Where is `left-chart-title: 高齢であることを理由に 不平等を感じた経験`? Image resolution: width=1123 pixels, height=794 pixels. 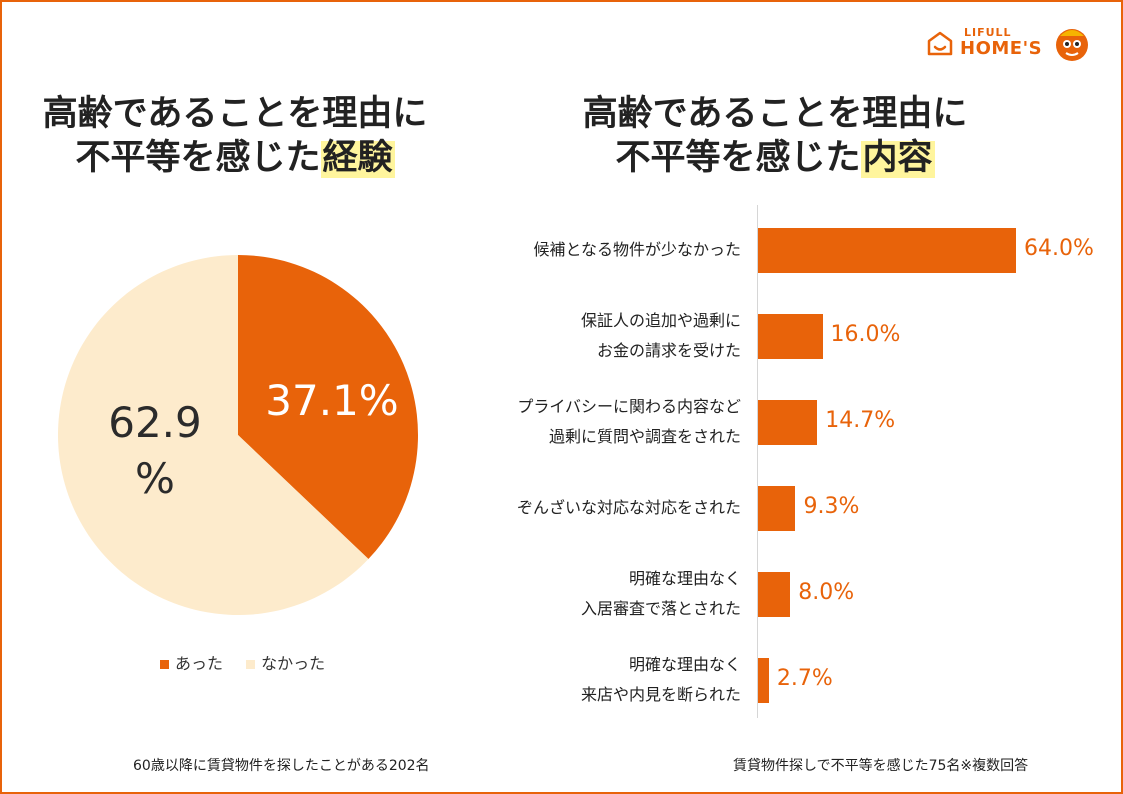 left-chart-title: 高齢であることを理由に 不平等を感じた経験 is located at coordinates (235, 136).